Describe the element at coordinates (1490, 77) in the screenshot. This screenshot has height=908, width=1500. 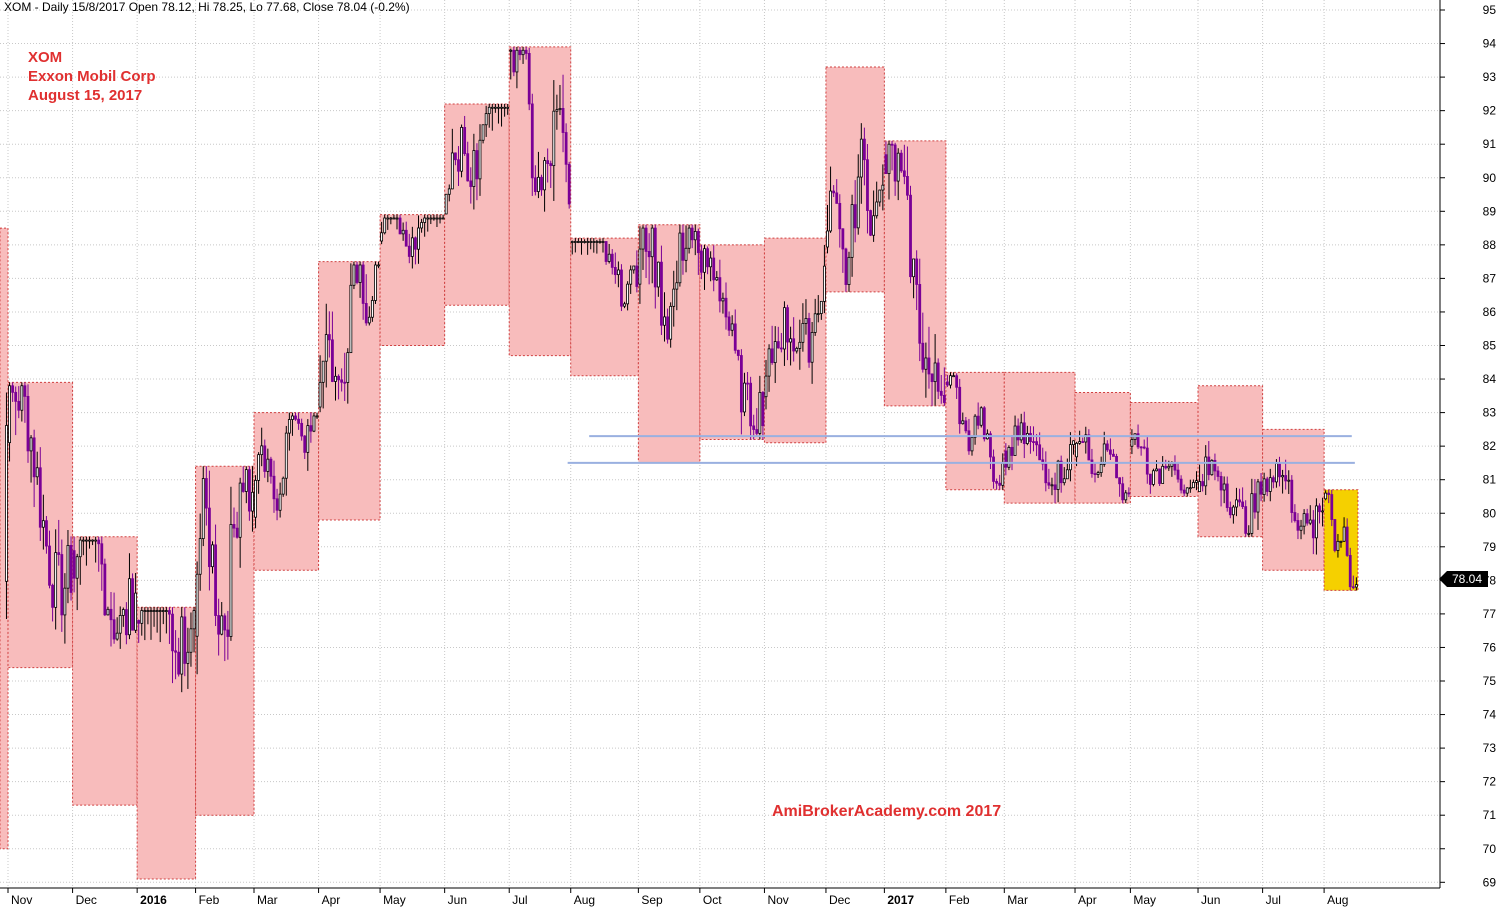
I see `y-tick-label: 93` at that location.